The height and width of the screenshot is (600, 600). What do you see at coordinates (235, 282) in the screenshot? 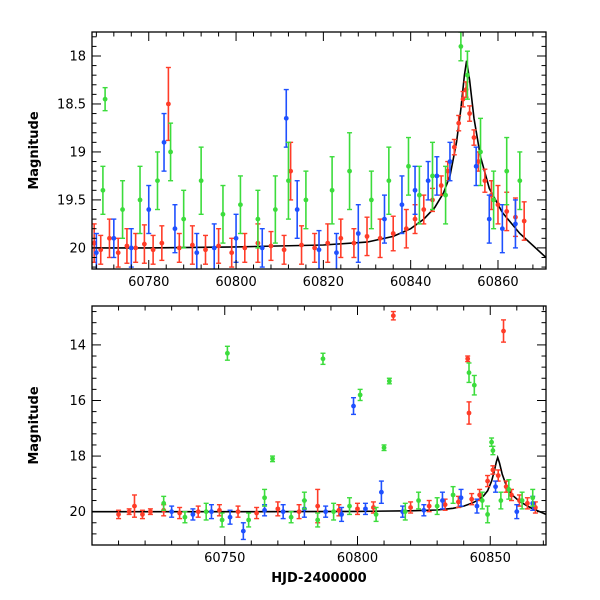
I see `x-tick-label: 60800` at bounding box center [235, 282].